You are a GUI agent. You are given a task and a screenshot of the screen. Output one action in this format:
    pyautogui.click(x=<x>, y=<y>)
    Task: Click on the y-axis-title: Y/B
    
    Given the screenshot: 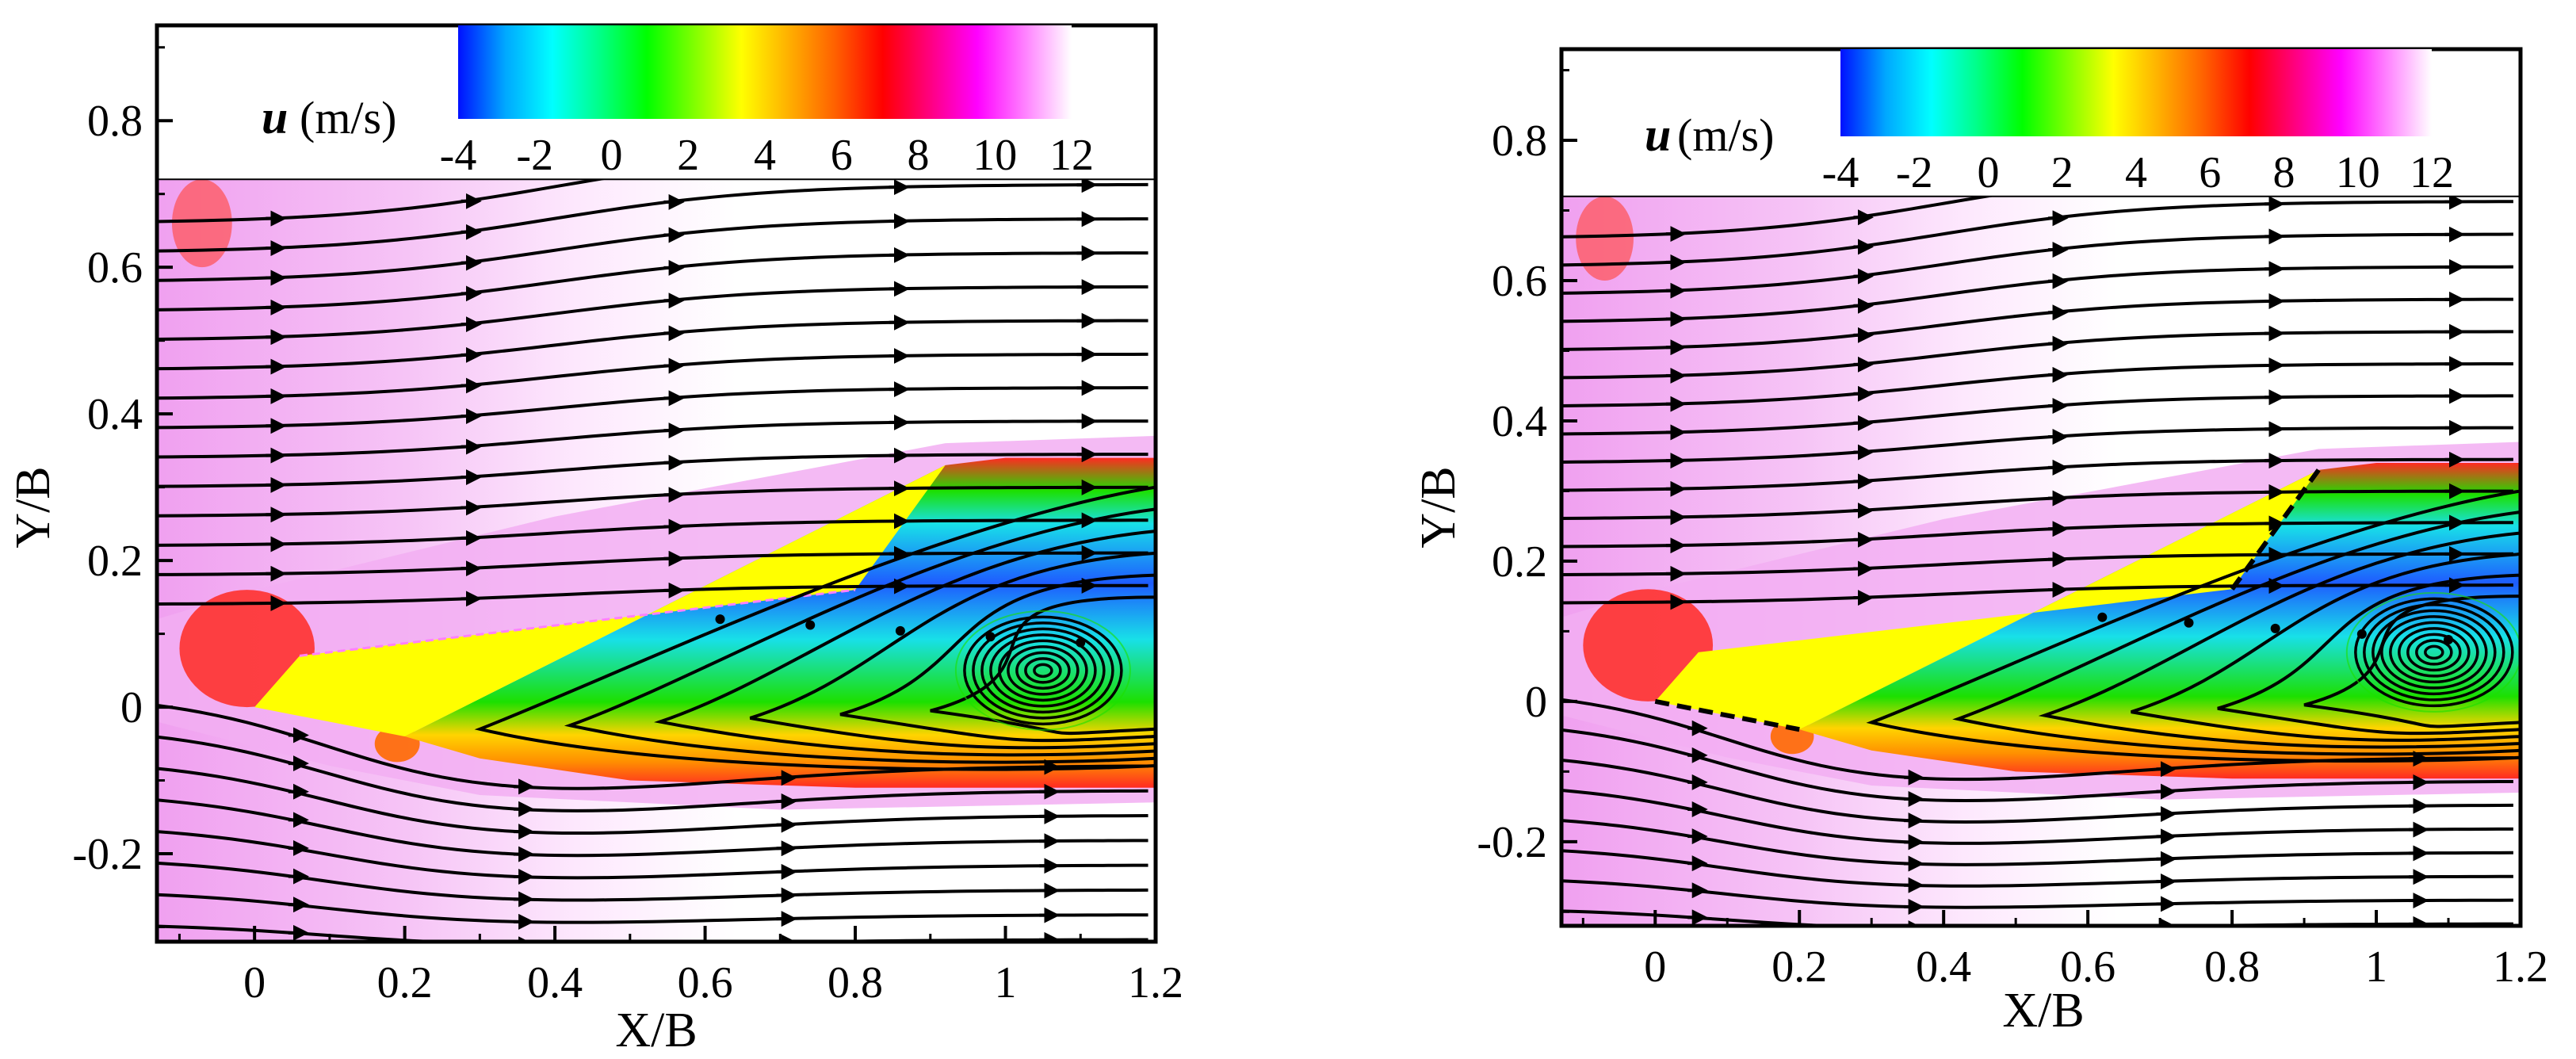 What is the action you would take?
    pyautogui.click(x=1439, y=507)
    